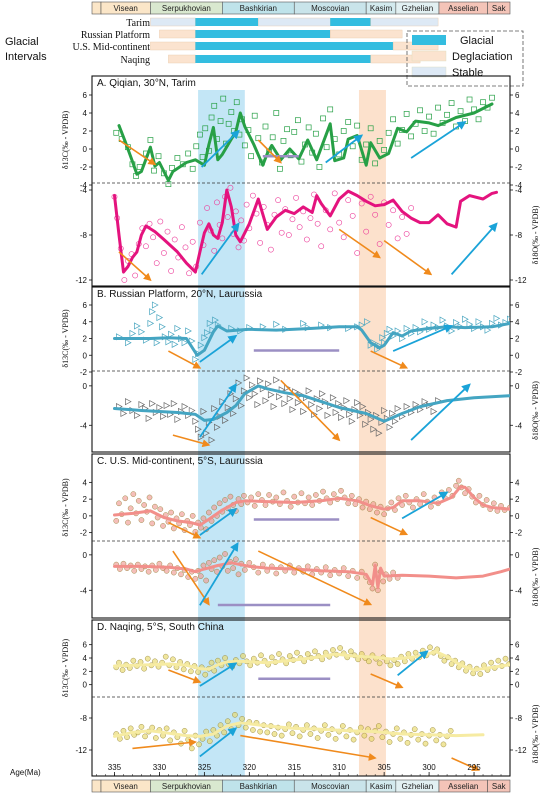 The image size is (550, 794). What do you see at coordinates (429, 72) in the screenshot?
I see `legend-swatch` at bounding box center [429, 72].